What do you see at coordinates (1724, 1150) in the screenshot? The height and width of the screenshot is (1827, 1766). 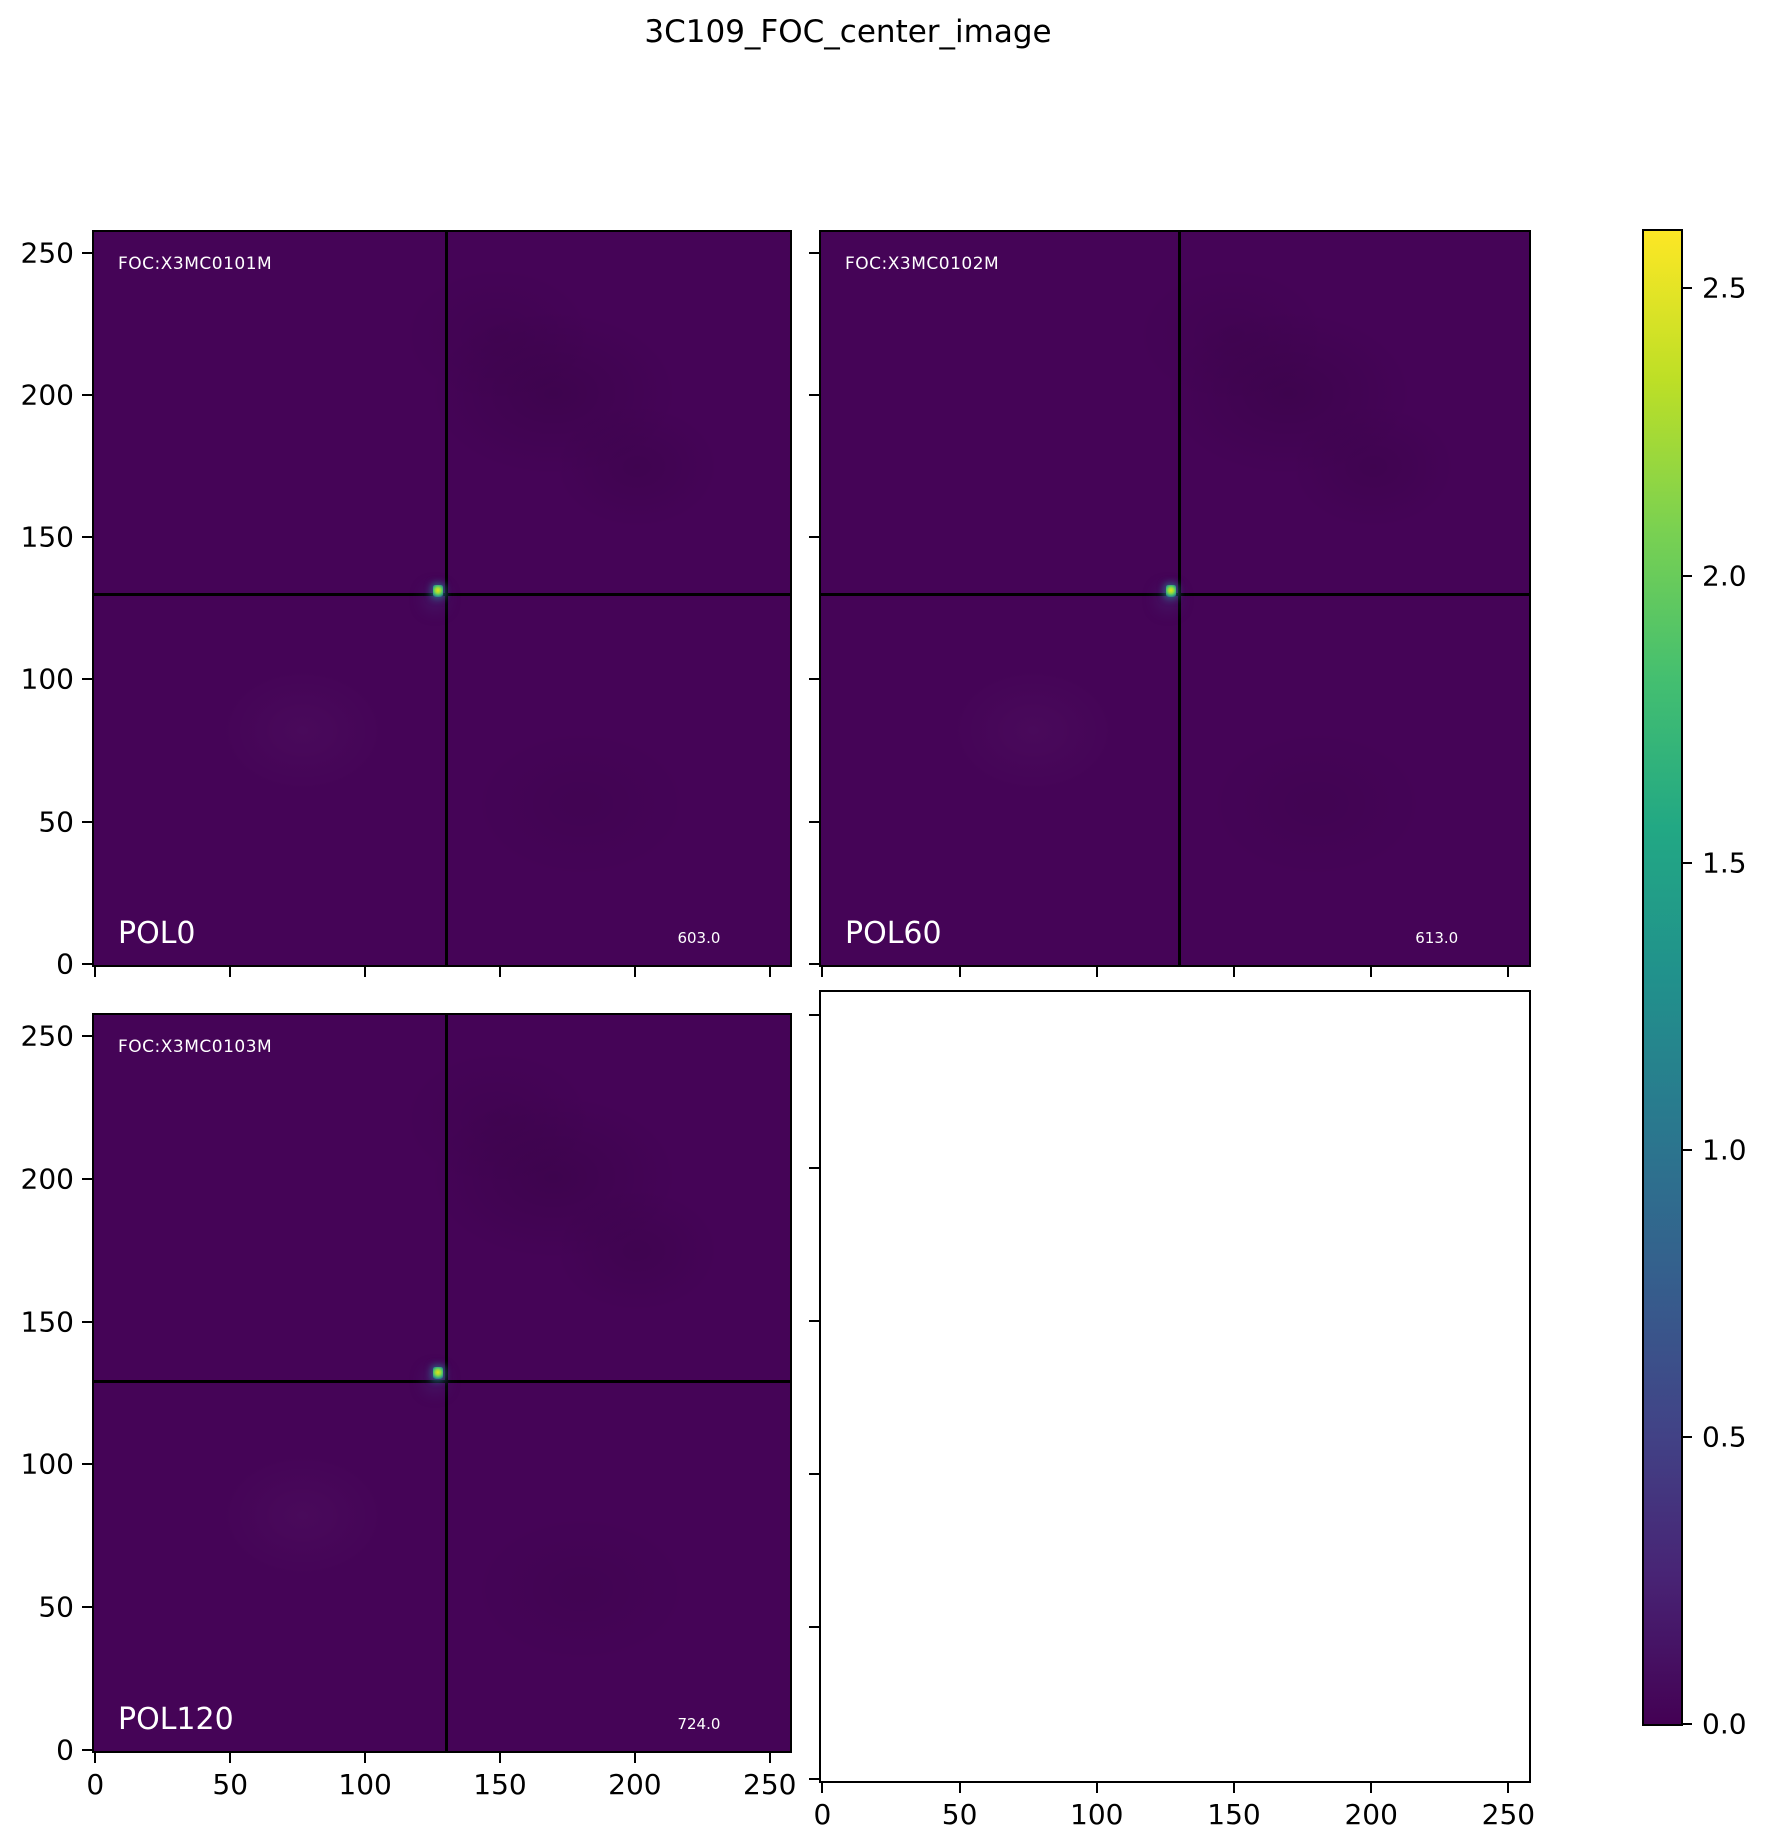 I see `colorbar-tick-label: 1.0` at bounding box center [1724, 1150].